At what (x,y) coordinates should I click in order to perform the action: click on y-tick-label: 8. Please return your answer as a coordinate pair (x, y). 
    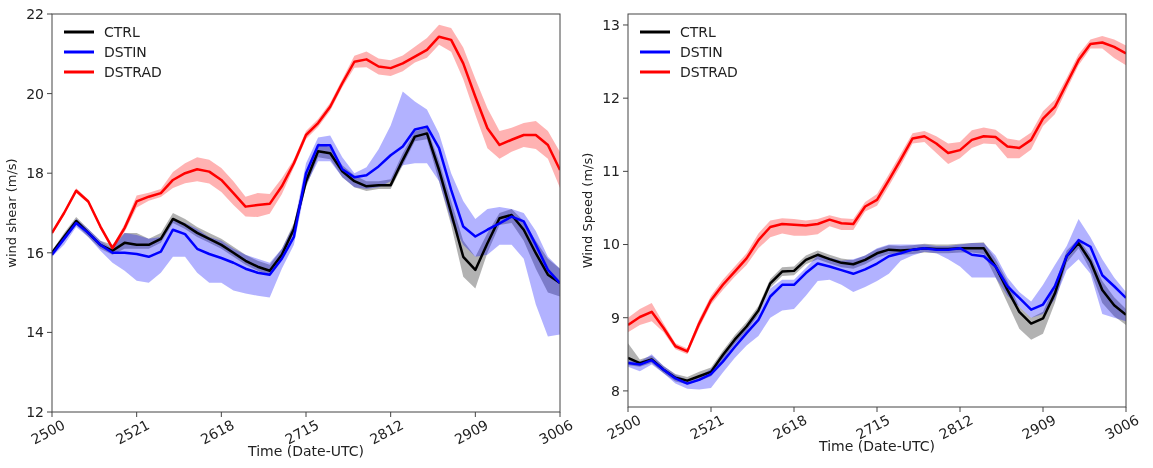
    Looking at the image, I should click on (615, 390).